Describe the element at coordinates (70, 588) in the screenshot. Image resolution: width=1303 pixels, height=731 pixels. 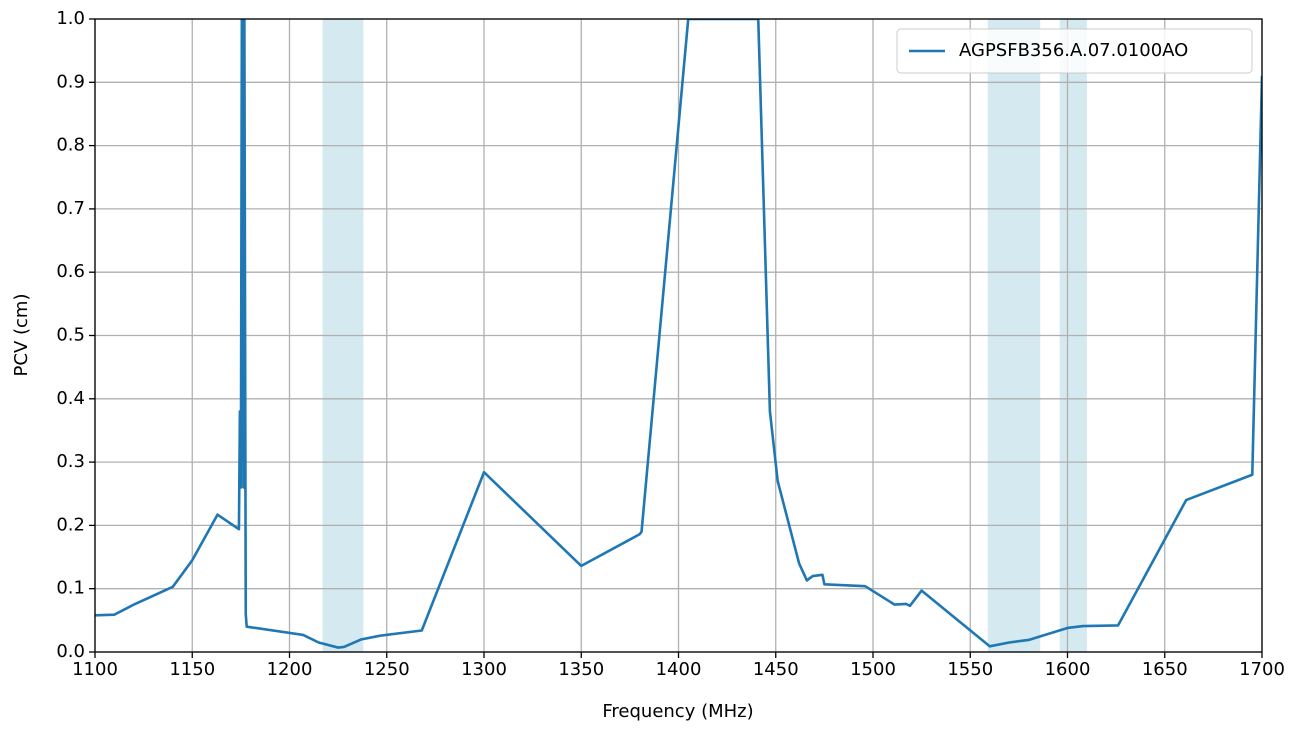
I see `y-tick-label: 0.1` at that location.